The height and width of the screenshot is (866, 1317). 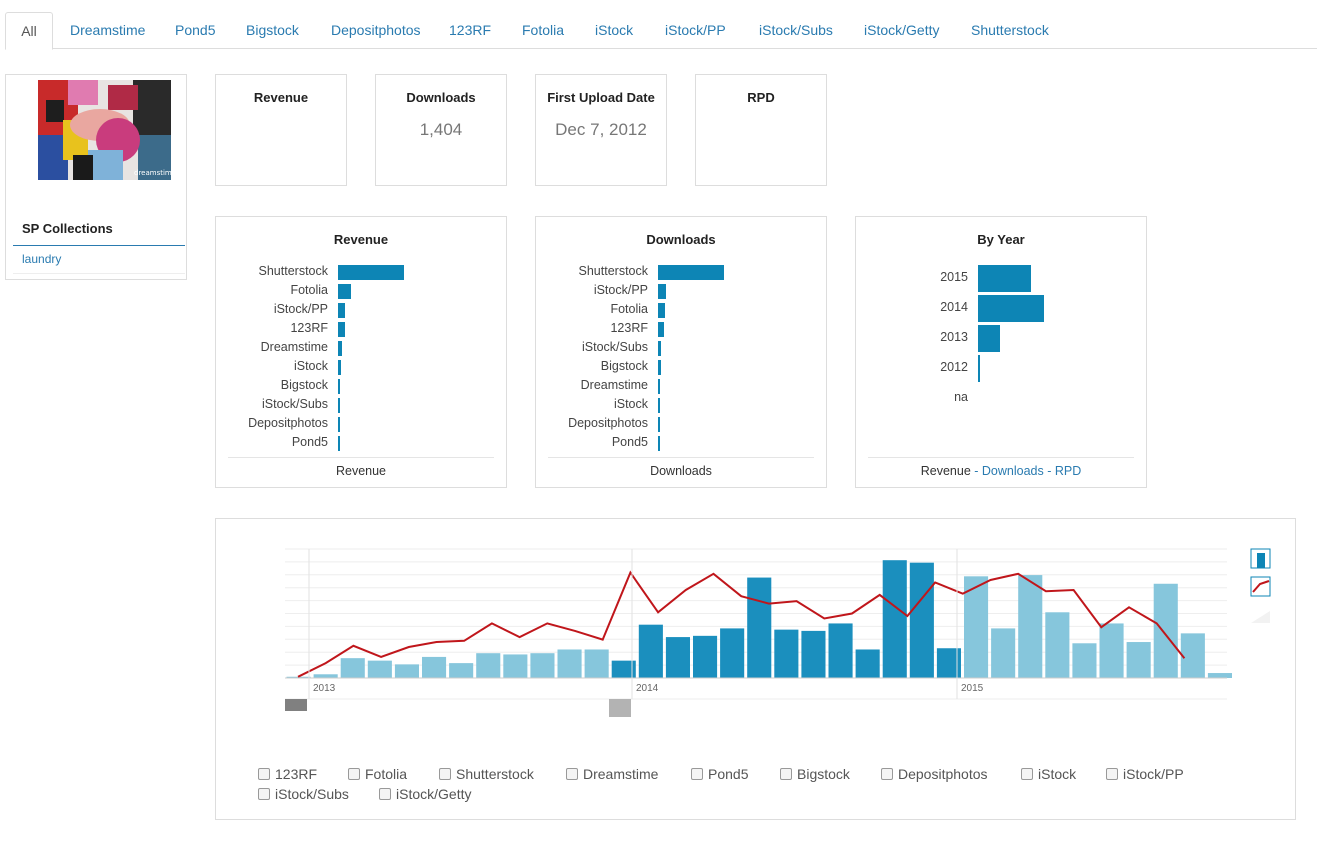 I want to click on tab-fotolia: Fotolia, so click(x=543, y=30).